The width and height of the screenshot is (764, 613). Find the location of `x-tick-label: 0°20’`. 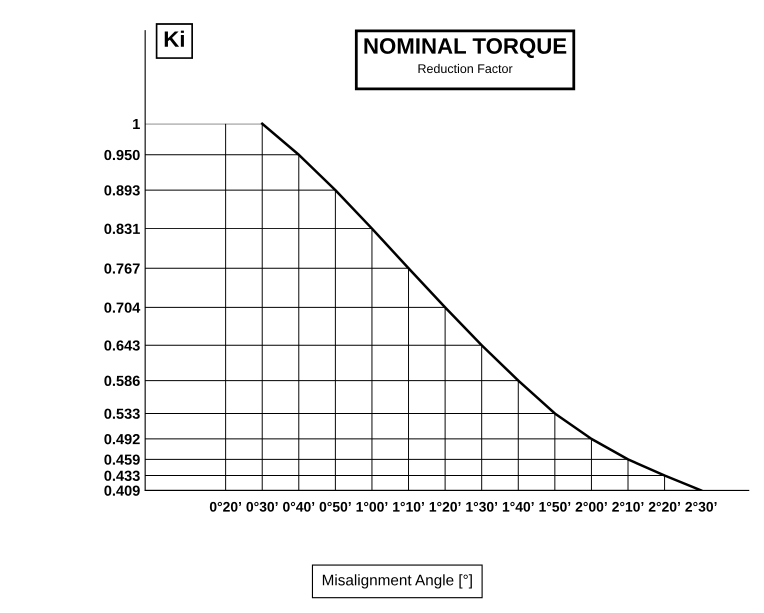

x-tick-label: 0°20’ is located at coordinates (225, 507).